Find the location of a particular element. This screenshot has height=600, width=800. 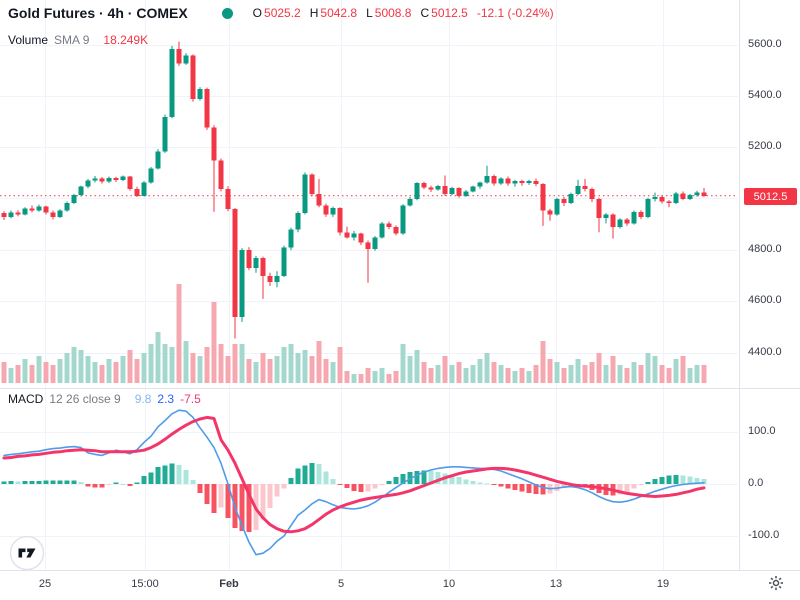

time-axis is located at coordinates (370, 585).